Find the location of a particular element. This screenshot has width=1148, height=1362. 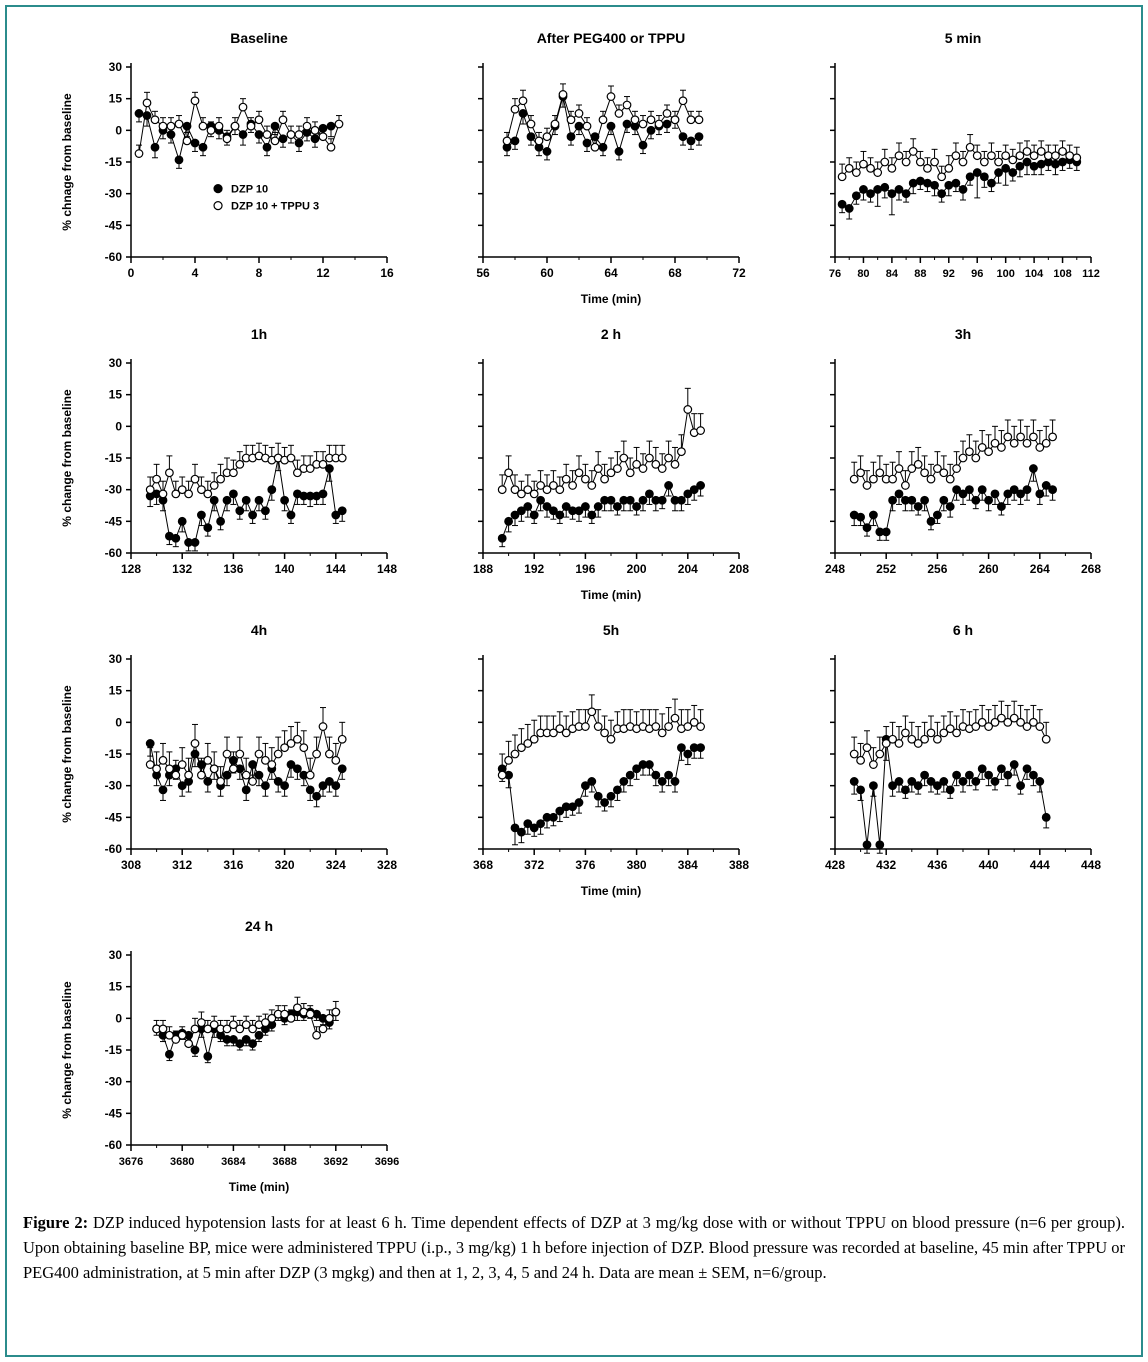

svg-text: 3h is located at coordinates (963, 334).